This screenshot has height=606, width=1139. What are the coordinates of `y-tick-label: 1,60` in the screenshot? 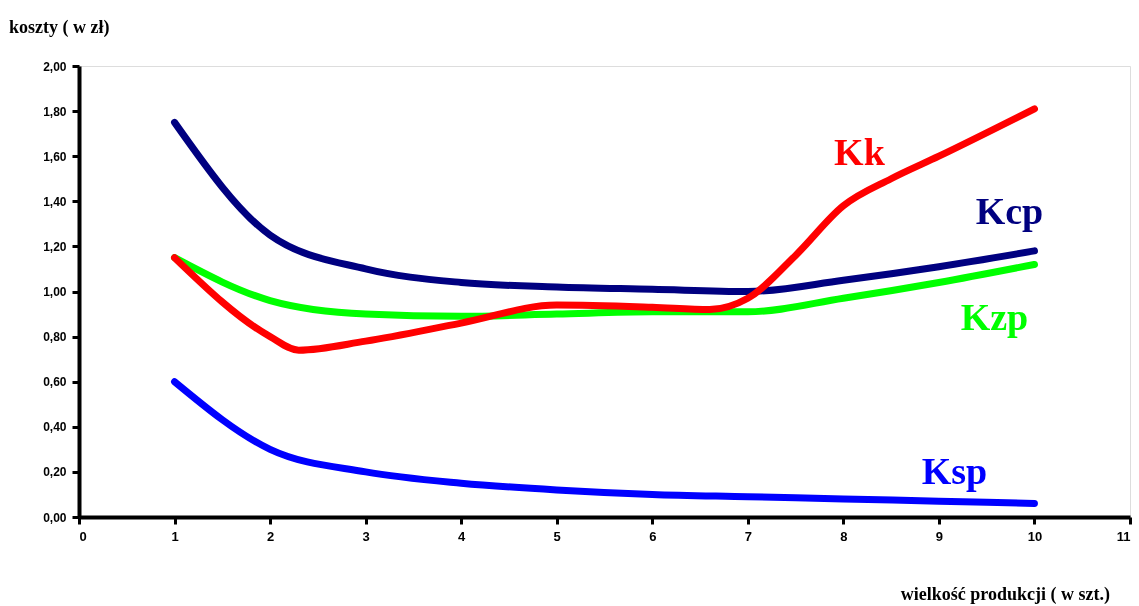 It's located at (55, 156).